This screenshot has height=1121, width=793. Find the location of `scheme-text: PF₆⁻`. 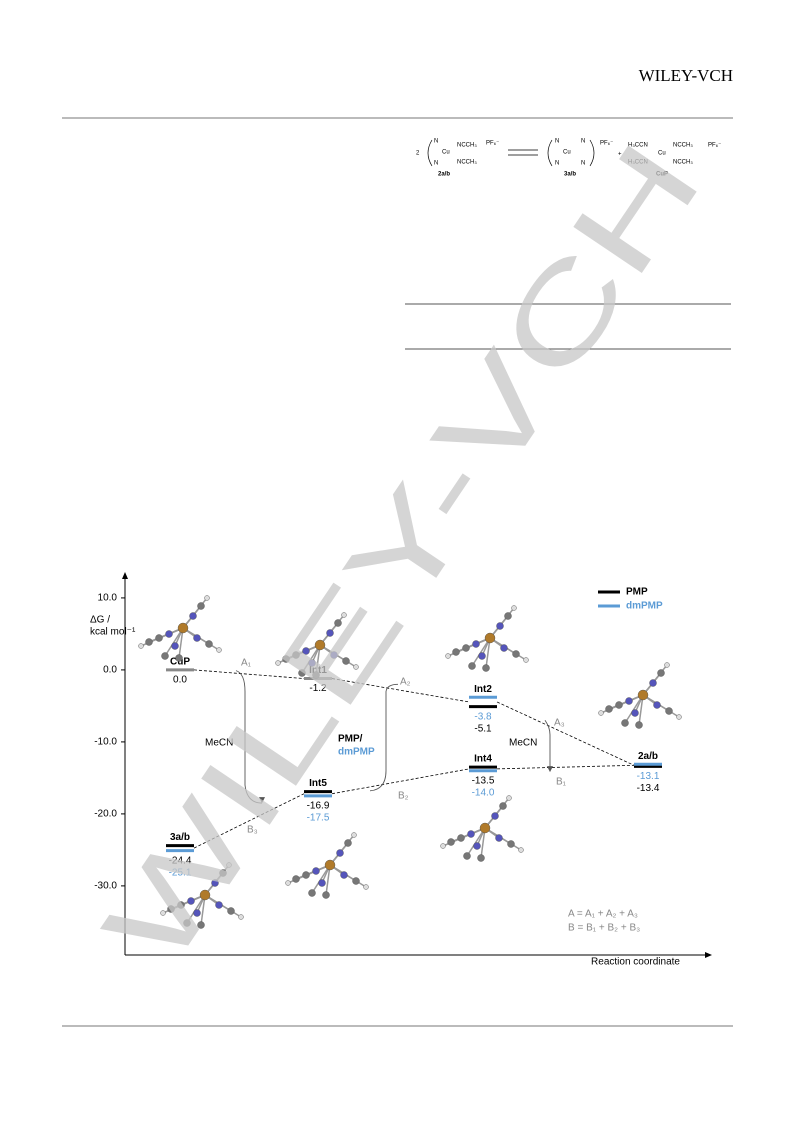

scheme-text: PF₆⁻ is located at coordinates (714, 146).